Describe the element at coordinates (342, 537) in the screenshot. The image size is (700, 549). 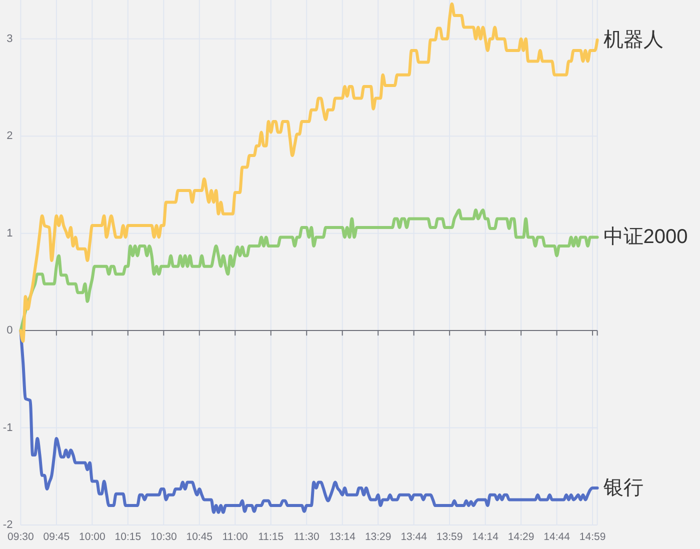
I see `x-tick-label: 13:14` at that location.